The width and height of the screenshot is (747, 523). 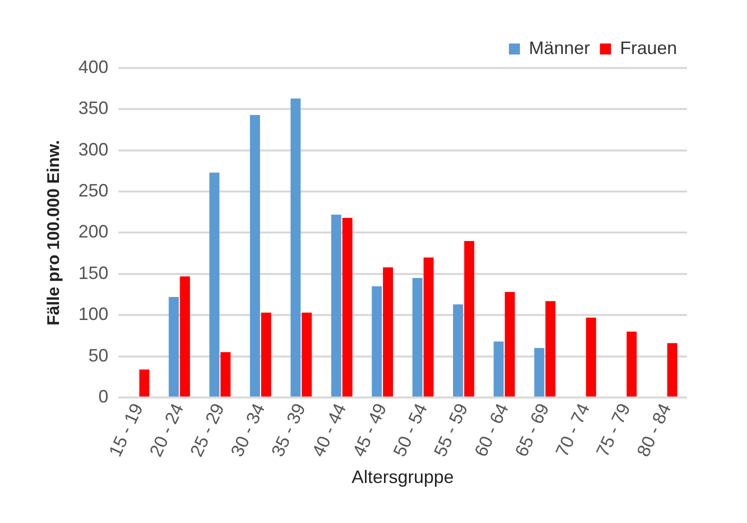 I want to click on x-tick-label: 75 - 79, so click(x=613, y=430).